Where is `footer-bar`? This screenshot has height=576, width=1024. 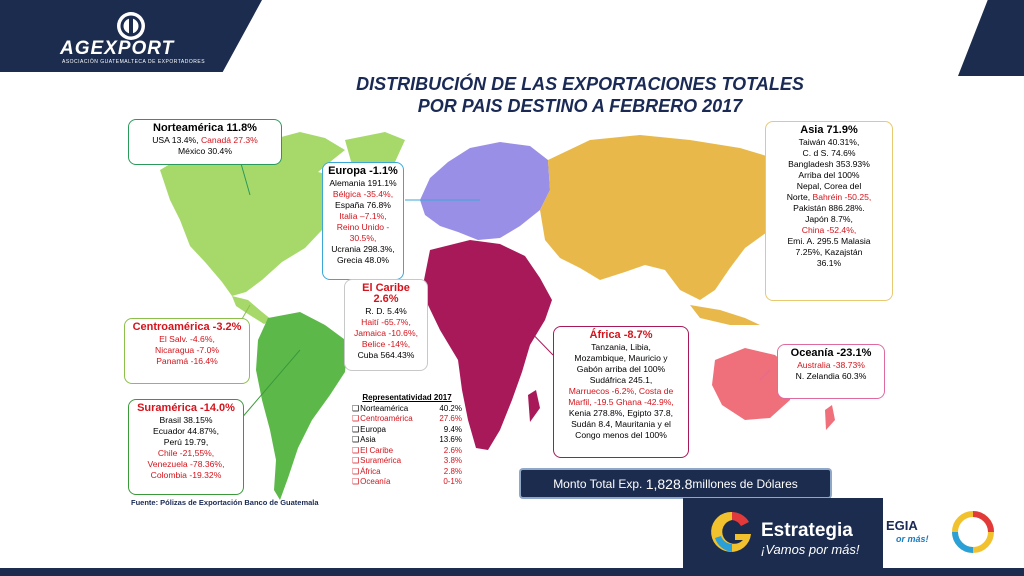
footer-bar is located at coordinates (512, 572).